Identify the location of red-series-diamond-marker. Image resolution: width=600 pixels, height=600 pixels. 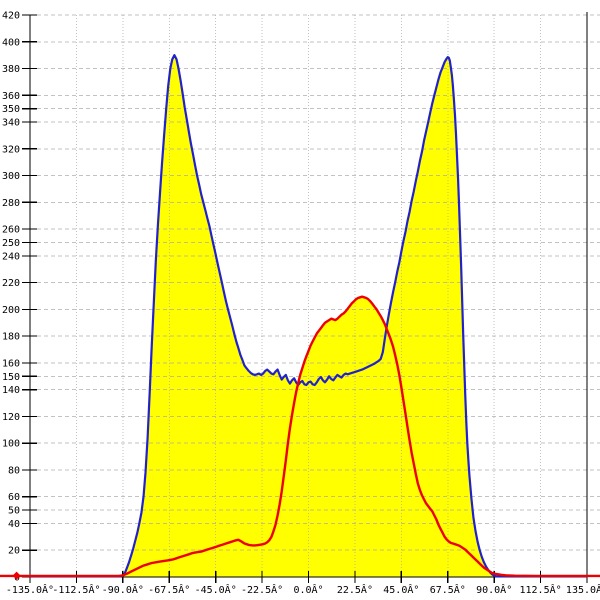
(16, 575).